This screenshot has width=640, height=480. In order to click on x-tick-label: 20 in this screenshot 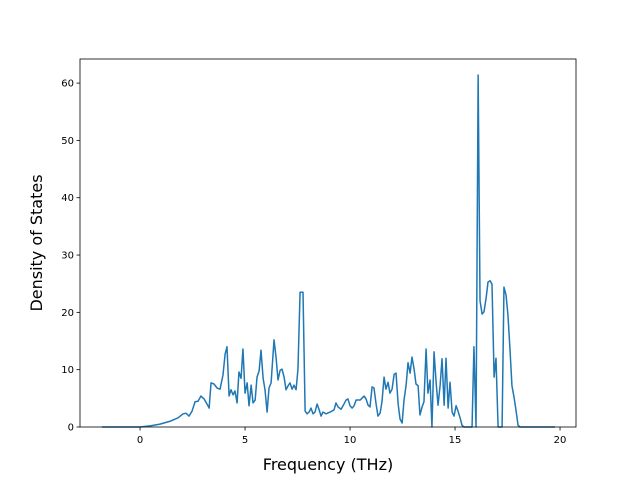, I will do `click(560, 440)`.